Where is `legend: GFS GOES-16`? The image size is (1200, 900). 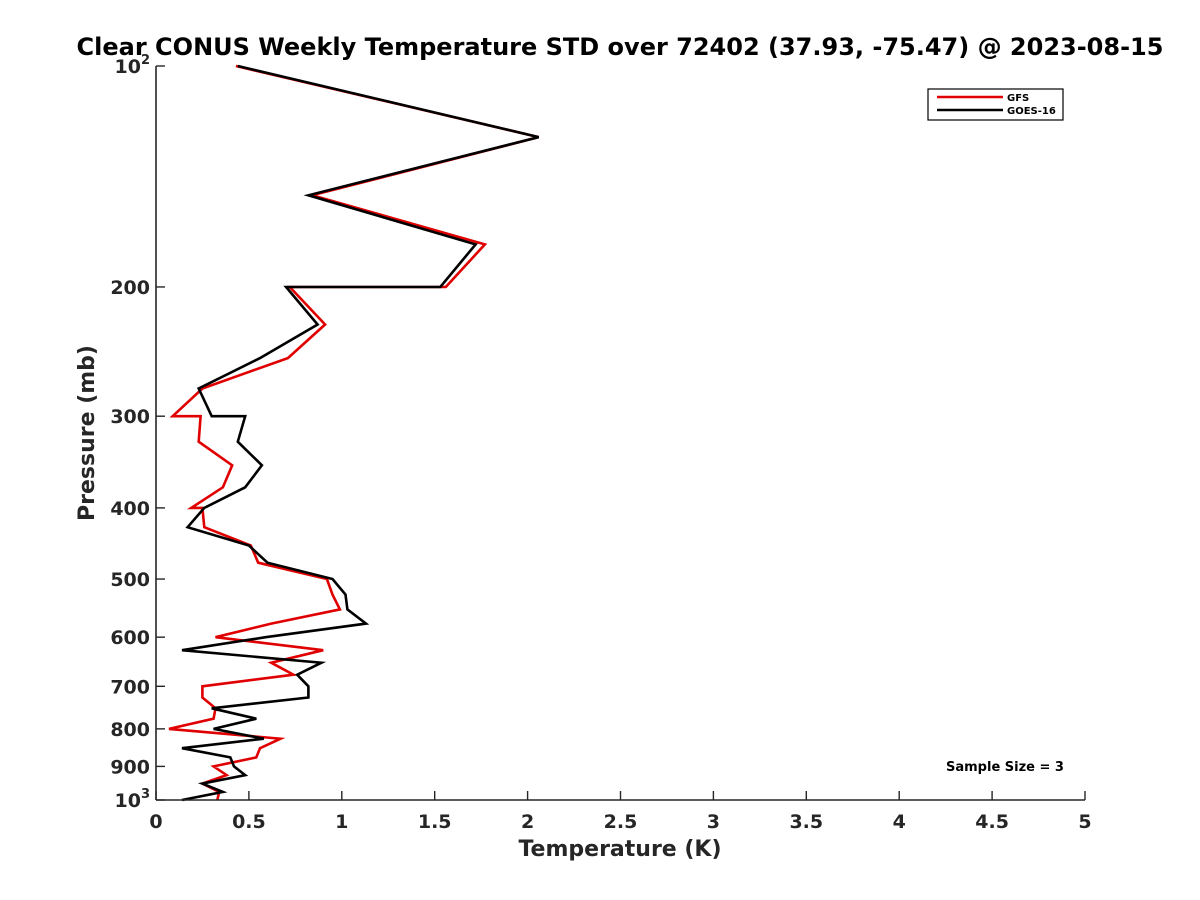
legend: GFS GOES-16 is located at coordinates (995, 104).